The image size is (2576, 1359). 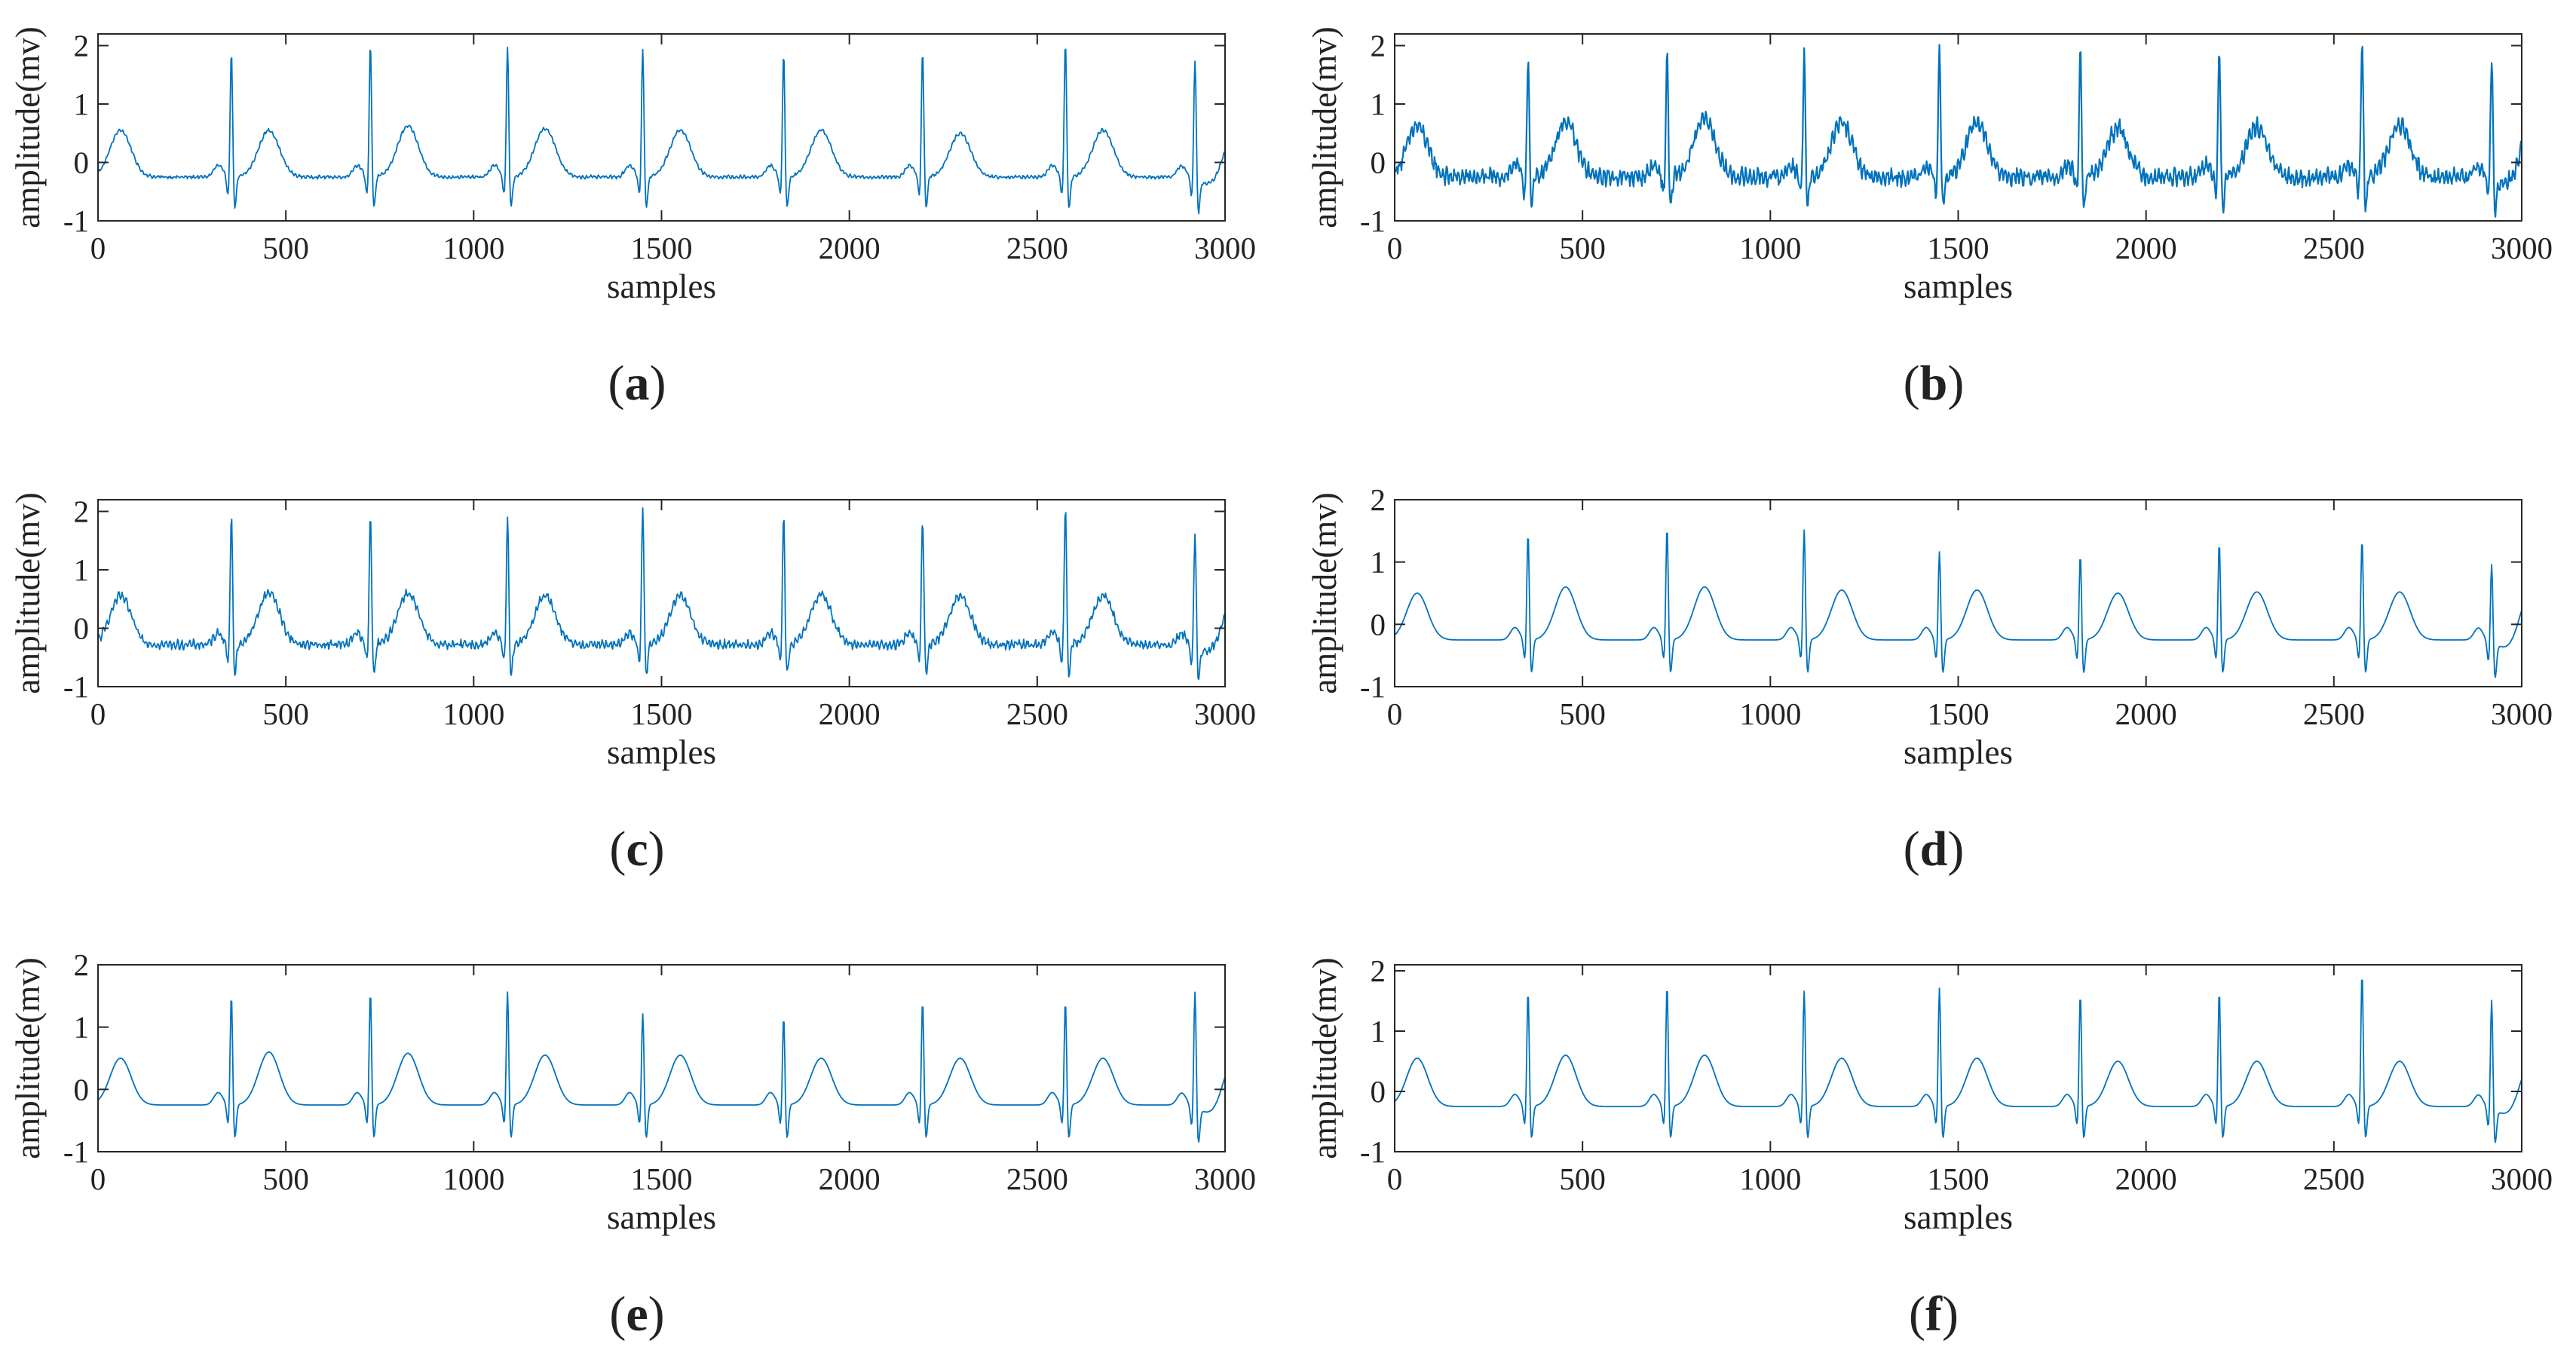 What do you see at coordinates (1934, 1314) in the screenshot?
I see `panel-label: (f)` at bounding box center [1934, 1314].